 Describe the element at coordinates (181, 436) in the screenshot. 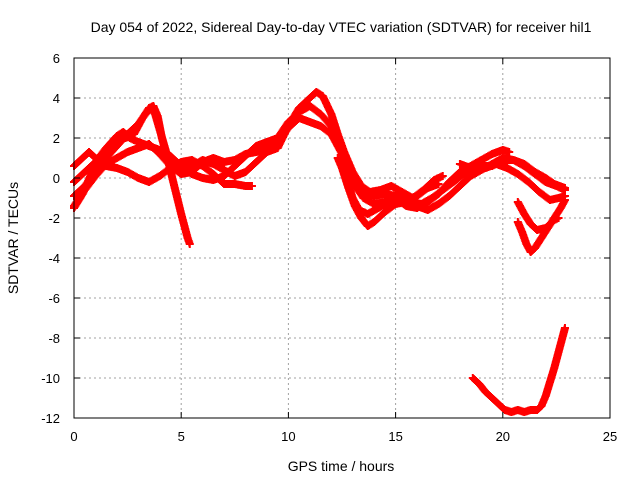

I see `x-tick-label: 5` at that location.